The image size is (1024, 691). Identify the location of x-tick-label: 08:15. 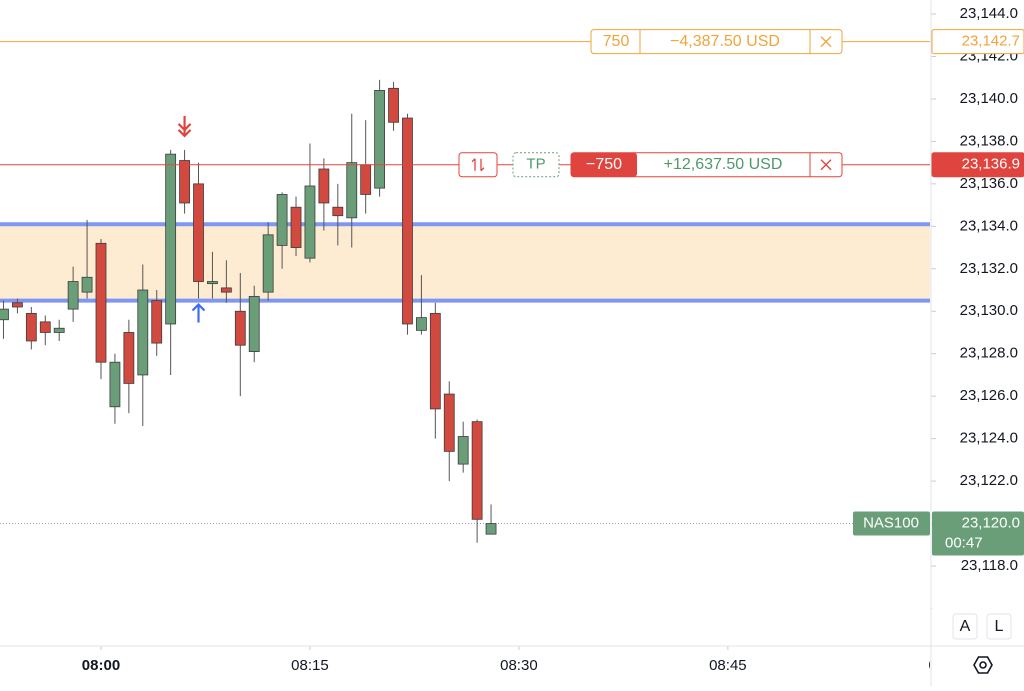
(310, 665).